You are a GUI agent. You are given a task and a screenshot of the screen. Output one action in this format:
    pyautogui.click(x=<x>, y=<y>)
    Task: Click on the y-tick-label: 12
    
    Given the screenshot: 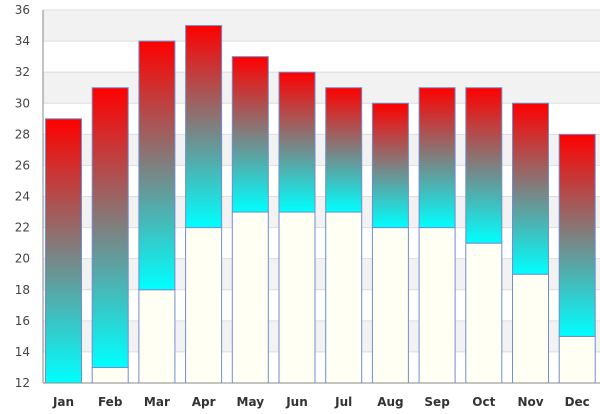 What is the action you would take?
    pyautogui.click(x=22, y=383)
    